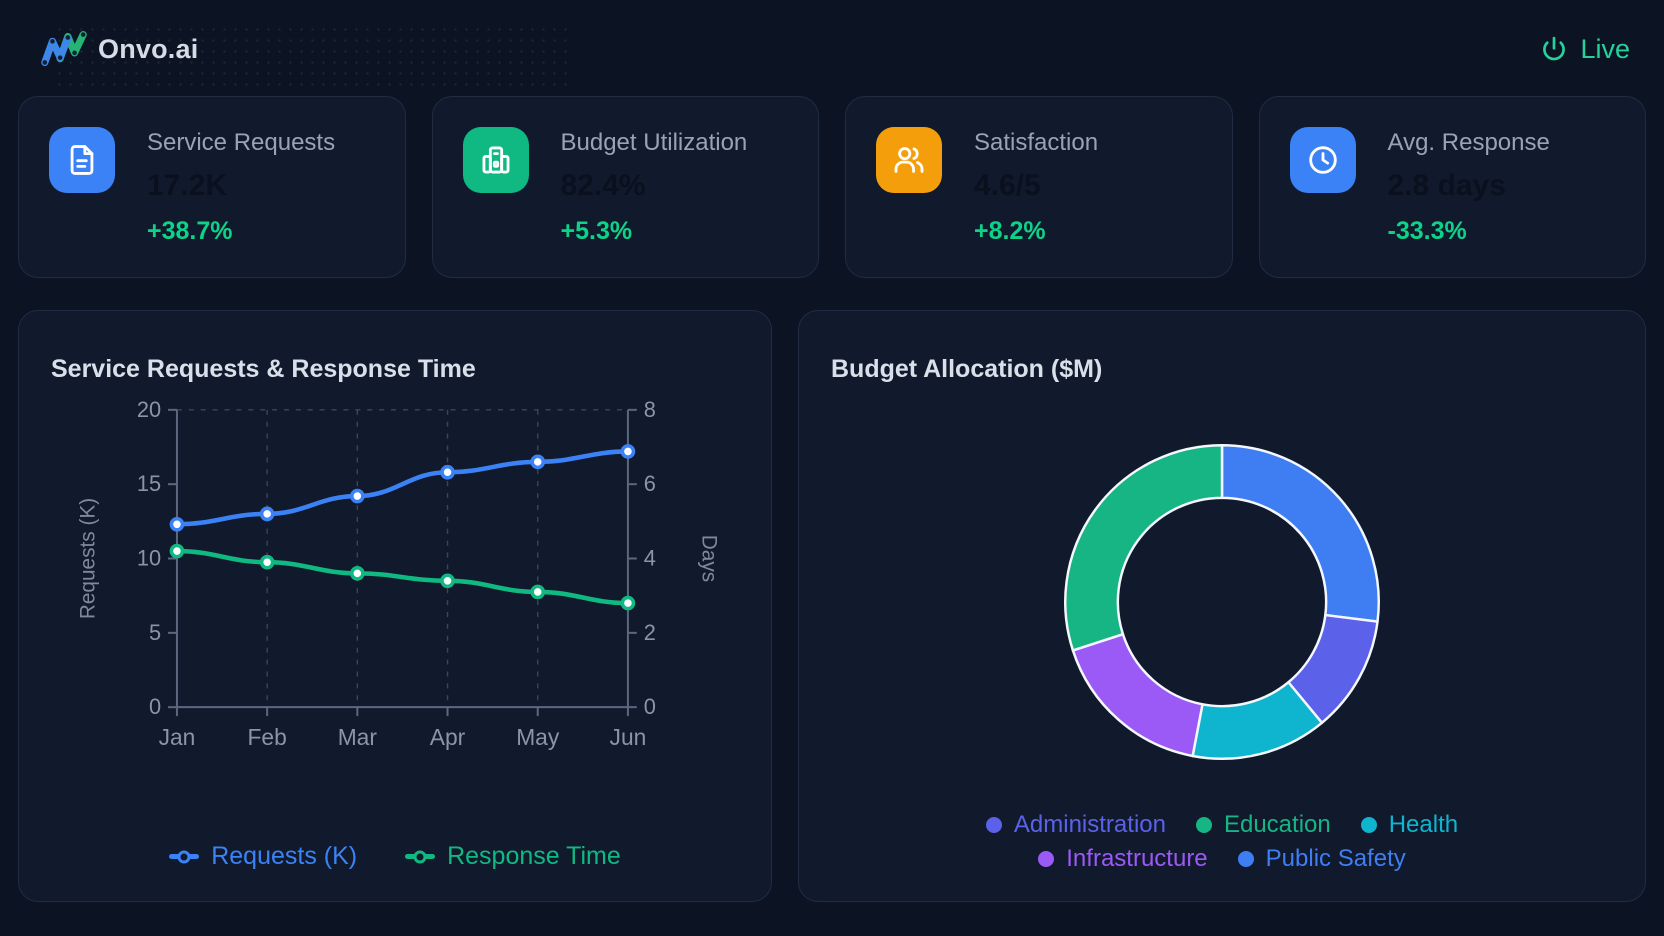  I want to click on legend-item-requests-k: Requests (K), so click(263, 856).